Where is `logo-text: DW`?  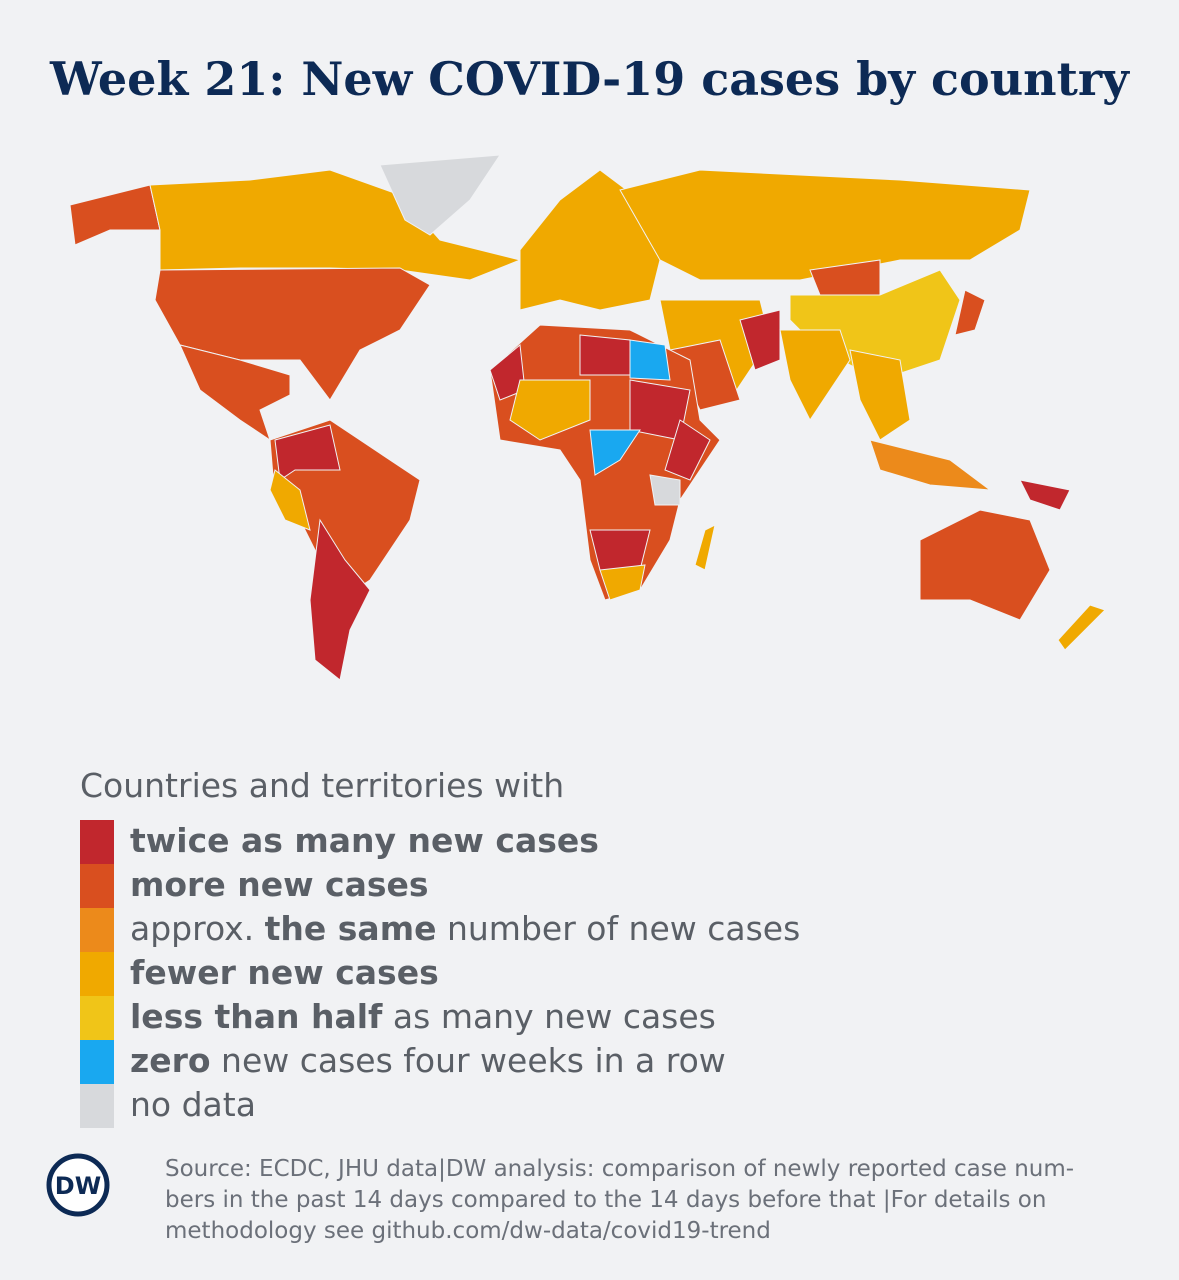 logo-text: DW is located at coordinates (78, 1186).